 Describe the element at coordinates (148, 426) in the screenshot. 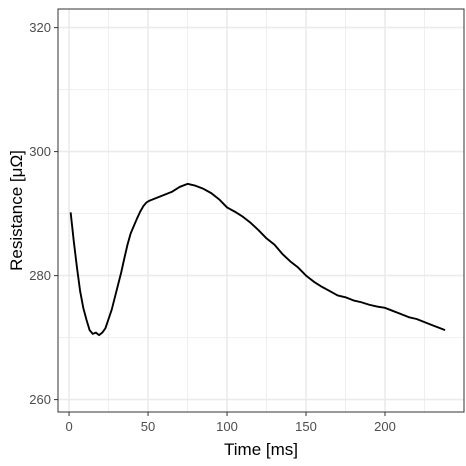

I see `x-tick-label: 50` at that location.